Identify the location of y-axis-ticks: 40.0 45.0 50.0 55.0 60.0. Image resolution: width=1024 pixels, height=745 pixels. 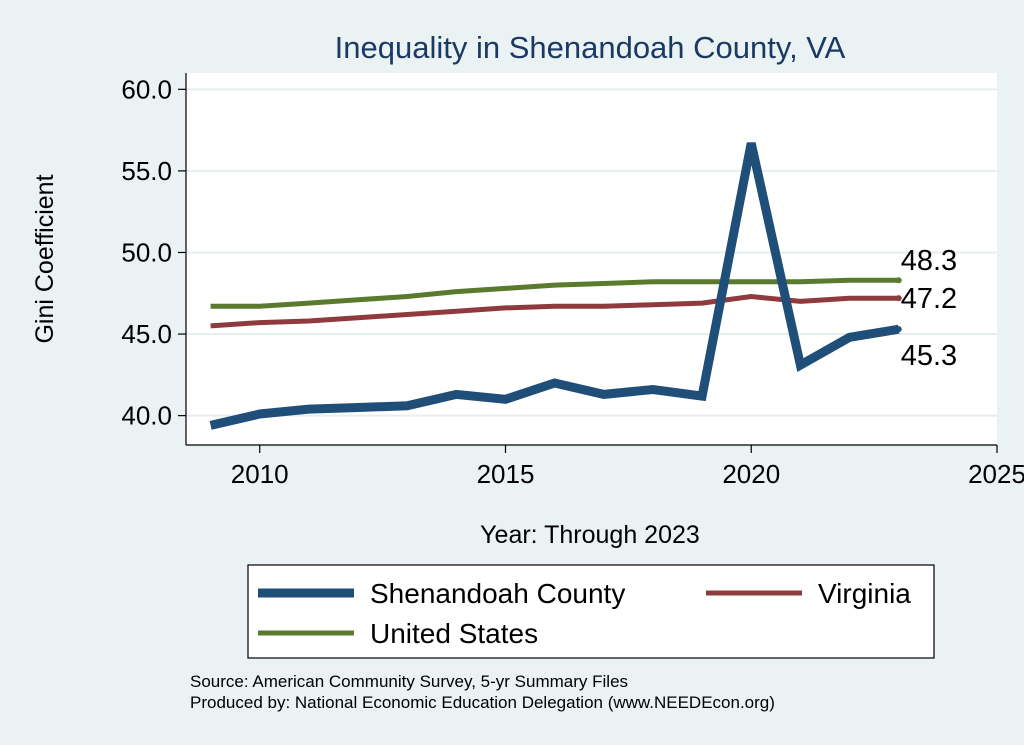
(153, 252).